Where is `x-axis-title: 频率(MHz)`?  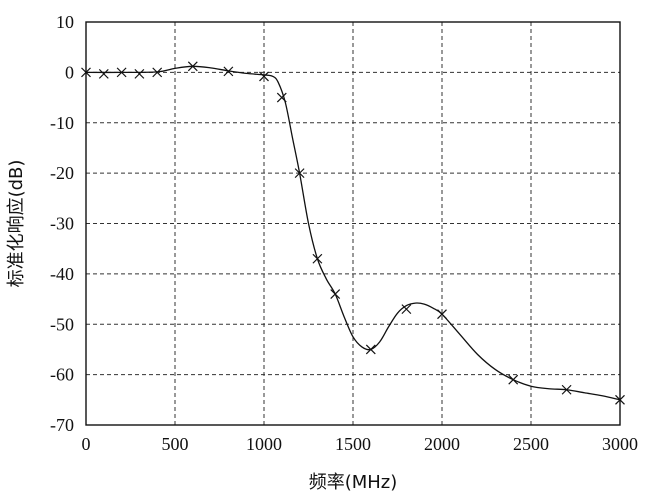
x-axis-title: 频率(MHz) is located at coordinates (353, 482).